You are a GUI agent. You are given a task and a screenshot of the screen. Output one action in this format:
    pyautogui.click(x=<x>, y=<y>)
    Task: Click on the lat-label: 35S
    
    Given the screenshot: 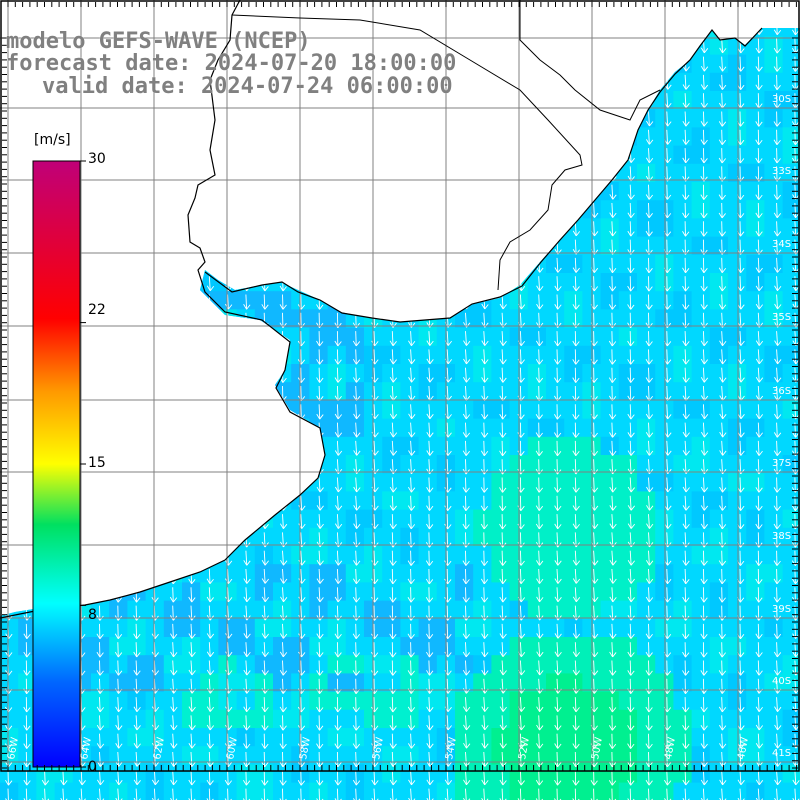 What is the action you would take?
    pyautogui.click(x=781, y=317)
    